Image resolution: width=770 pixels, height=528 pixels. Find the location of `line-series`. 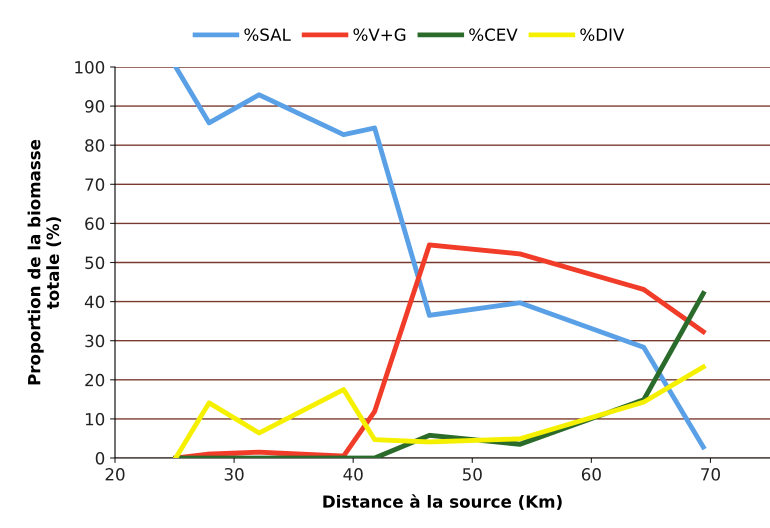

line-series is located at coordinates (439, 411).